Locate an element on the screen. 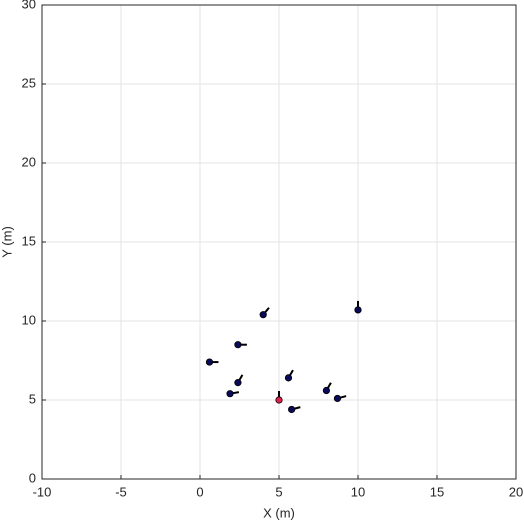  x-tick-label: -5 is located at coordinates (121, 491).